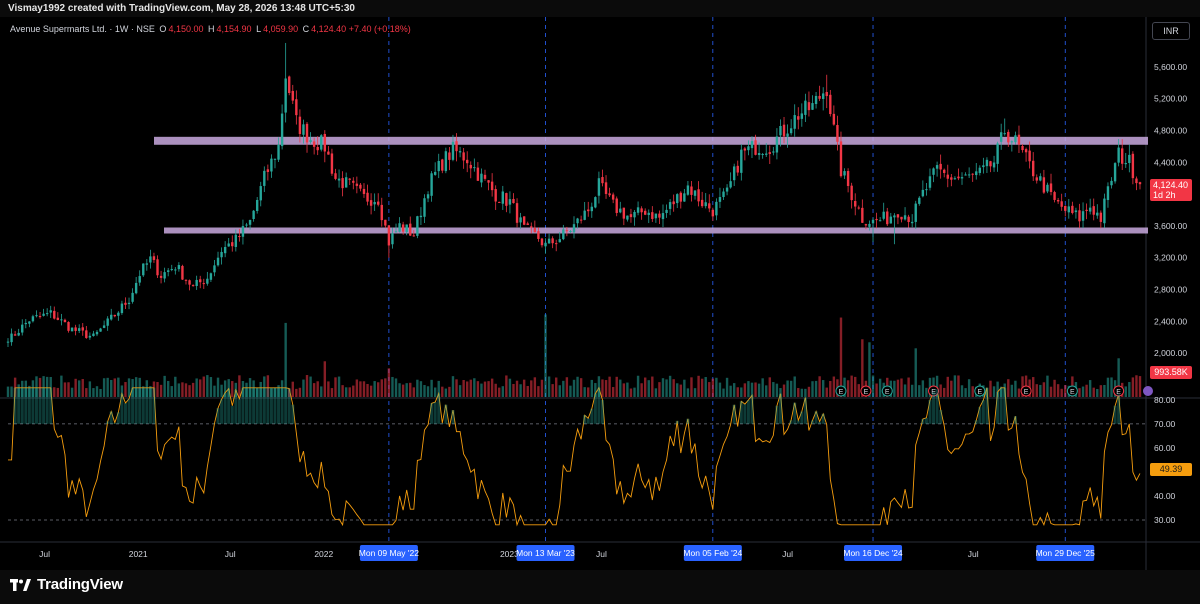  What do you see at coordinates (82, 29) in the screenshot?
I see `symbol-name: Avenue Supermarts Ltd. · 1W · NSE` at bounding box center [82, 29].